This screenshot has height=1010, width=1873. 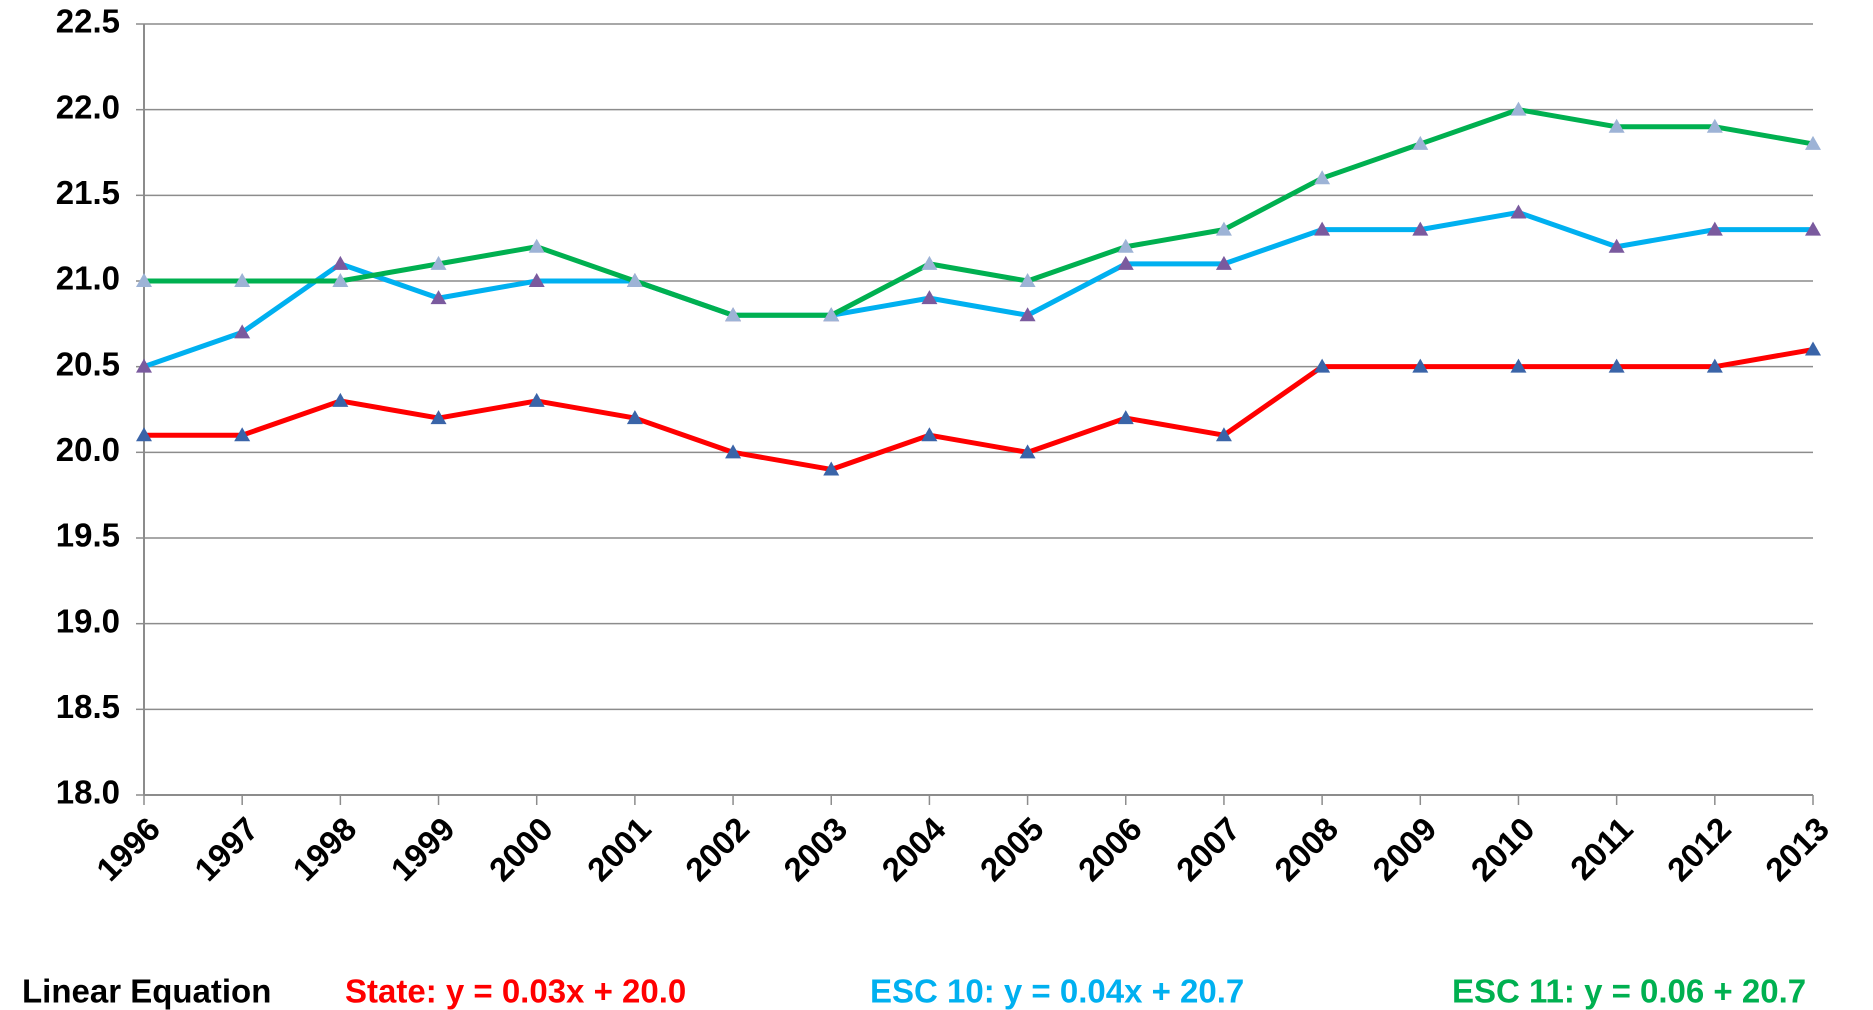 What do you see at coordinates (815, 849) in the screenshot?
I see `x-tick-label: 2003` at bounding box center [815, 849].